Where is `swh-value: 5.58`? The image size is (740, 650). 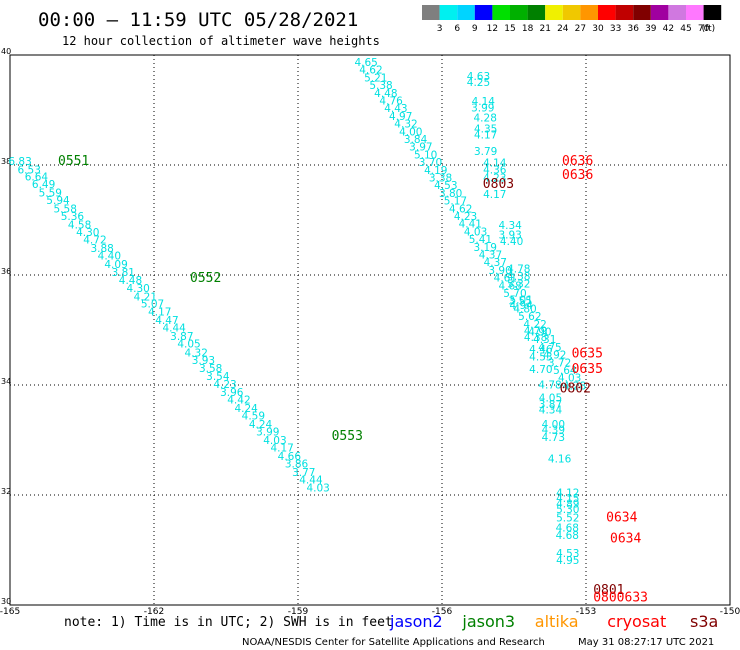 swh-value: 5.58 is located at coordinates (65, 209).